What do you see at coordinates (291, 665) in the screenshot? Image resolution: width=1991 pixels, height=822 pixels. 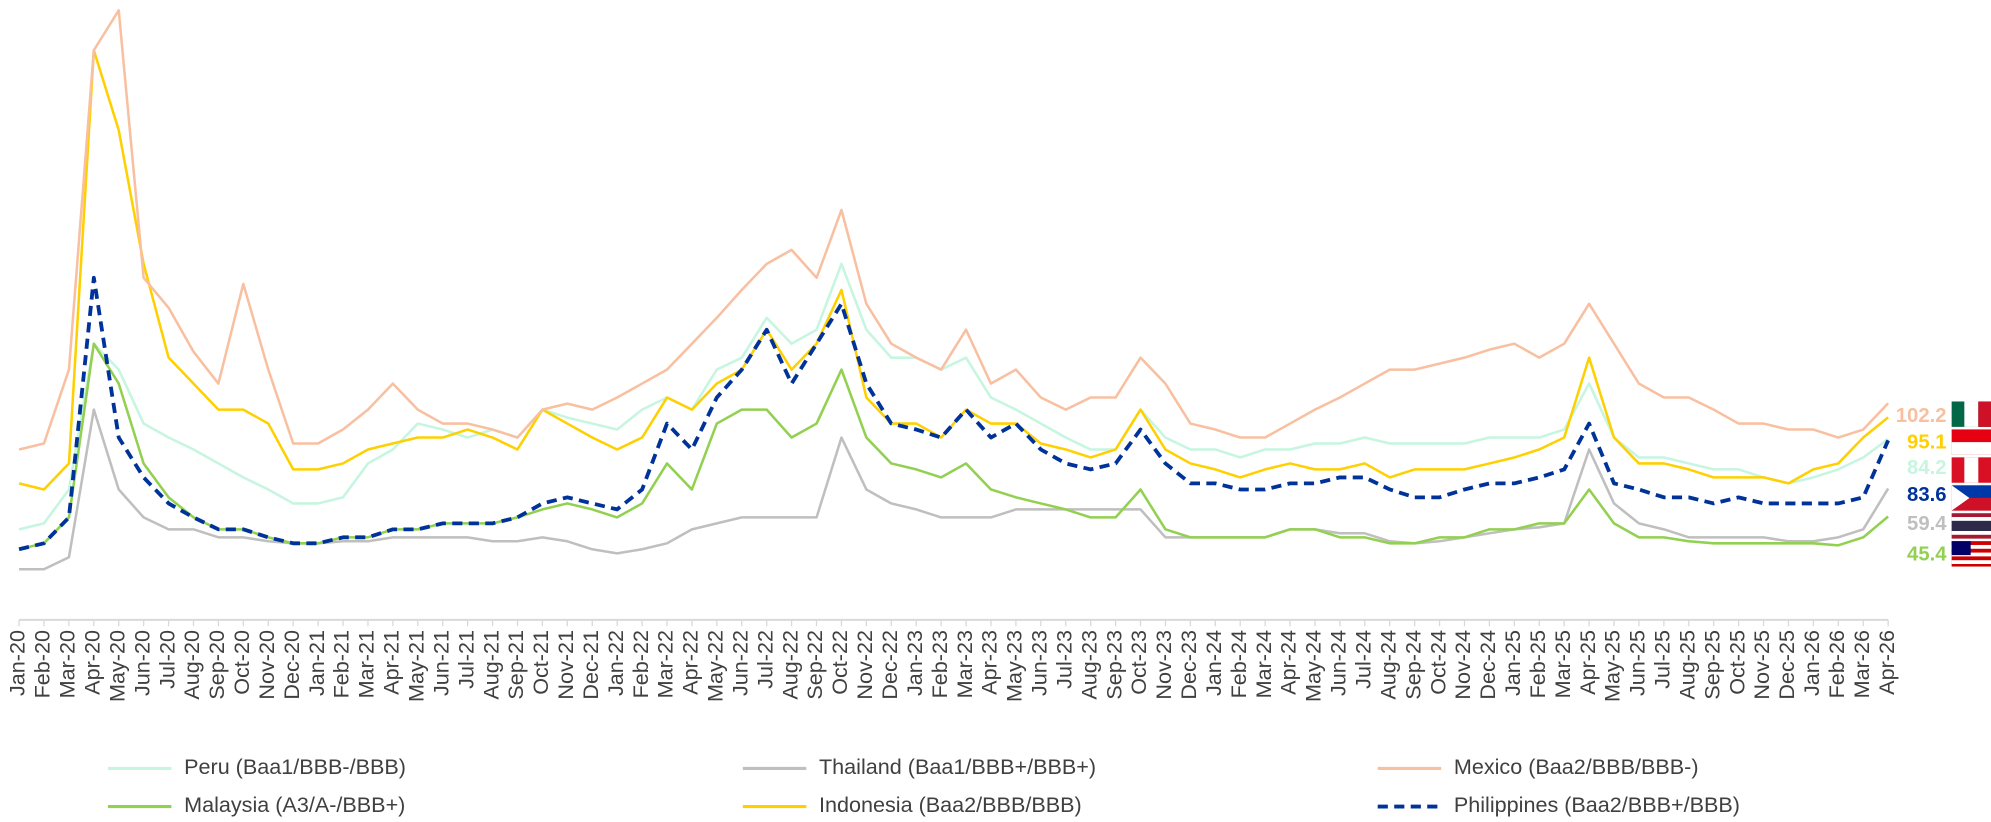 I see `x-tick-label: Dec-20` at bounding box center [291, 665].